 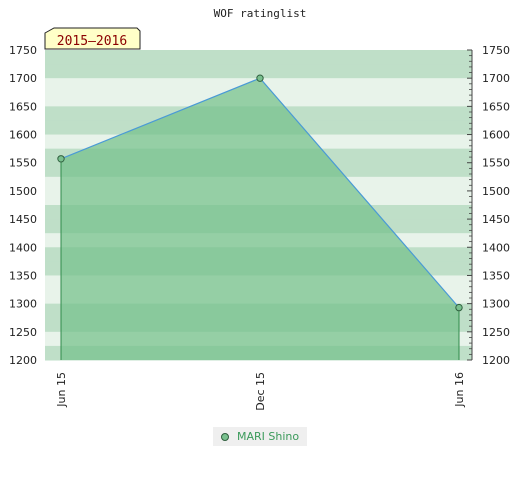 What do you see at coordinates (23, 50) in the screenshot?
I see `y-tick-label-left: 1750` at bounding box center [23, 50].